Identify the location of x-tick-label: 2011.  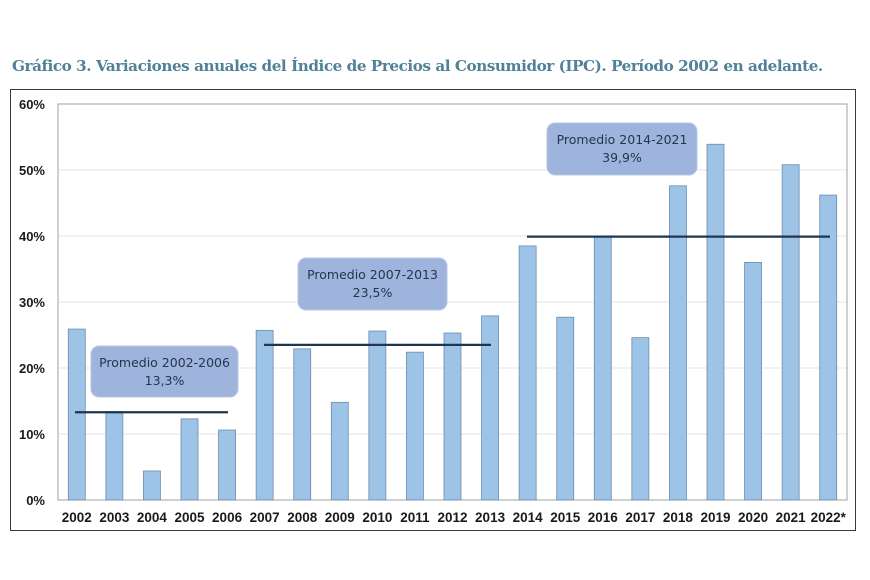
(415, 517).